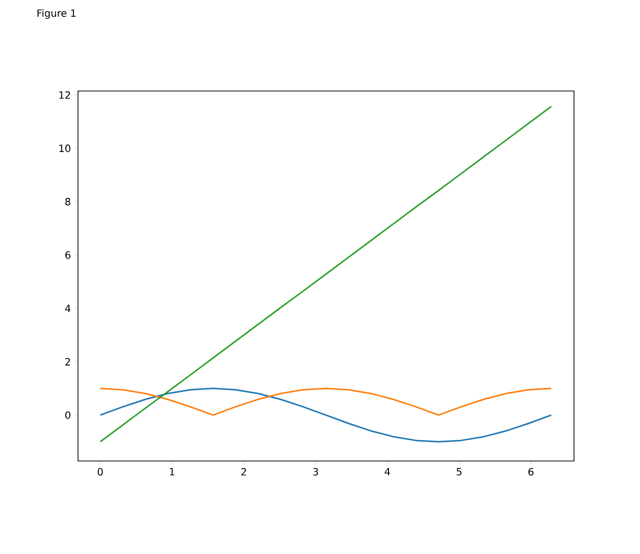 The width and height of the screenshot is (640, 554). I want to click on x-tick-label: 0, so click(100, 472).